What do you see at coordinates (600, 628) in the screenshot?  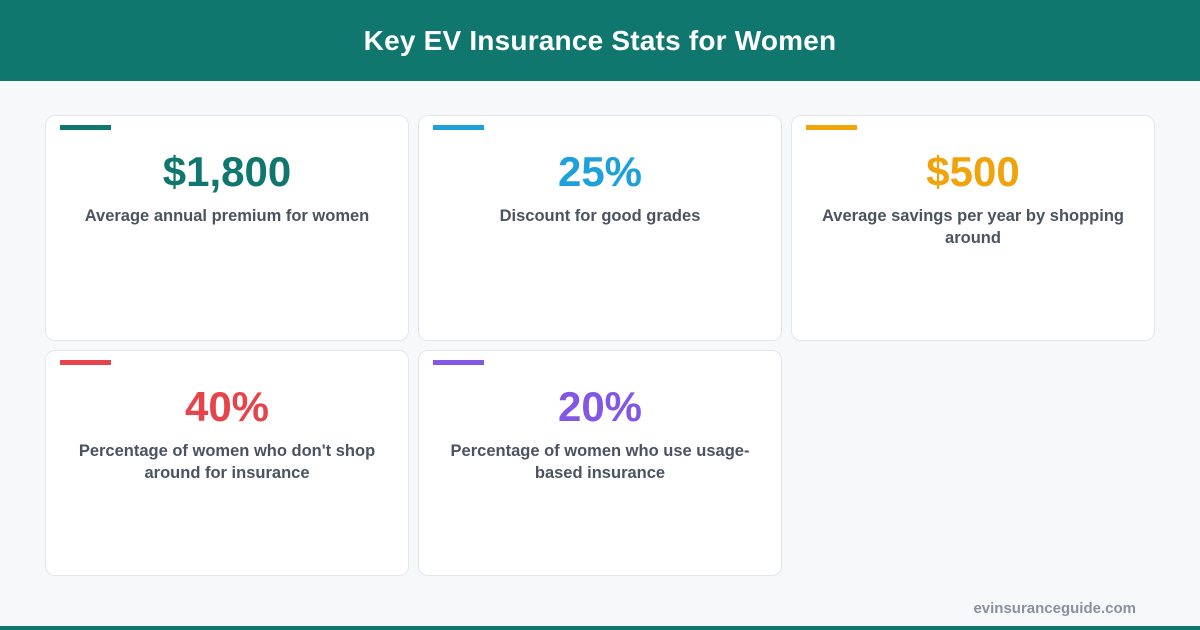 I see `bottom-divider` at bounding box center [600, 628].